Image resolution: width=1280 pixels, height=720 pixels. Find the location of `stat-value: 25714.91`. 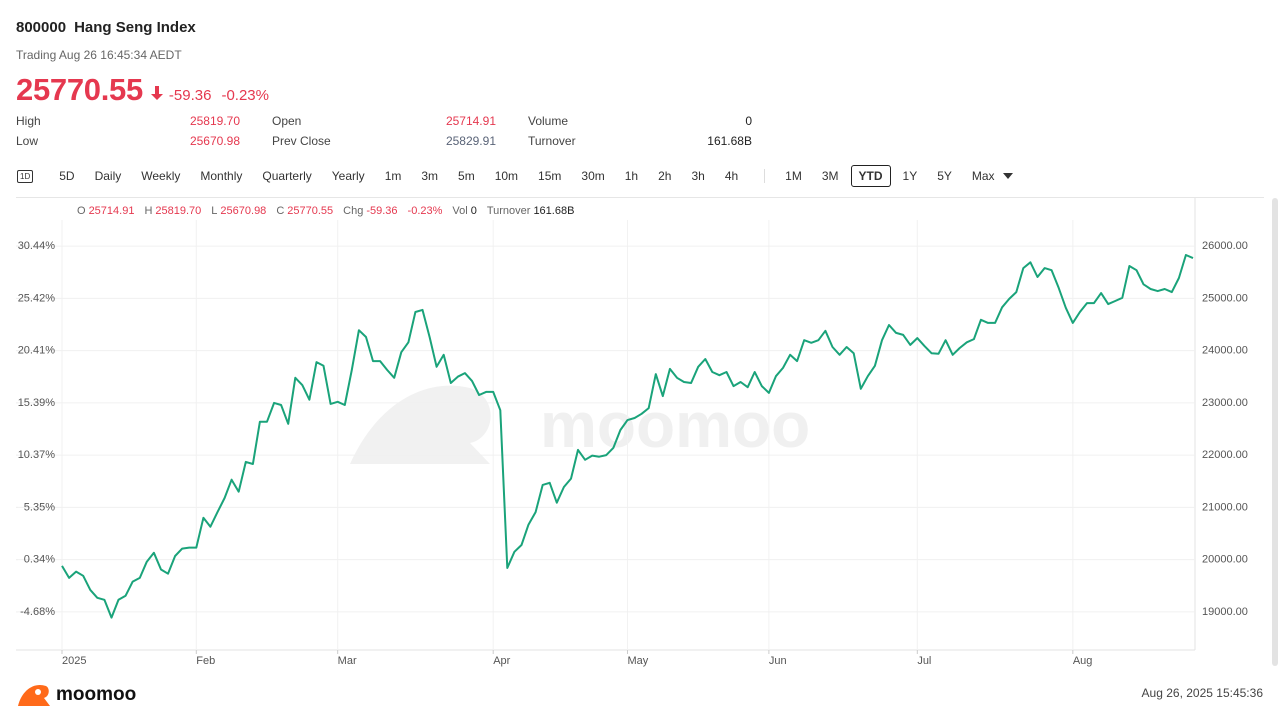

stat-value: 25714.91 is located at coordinates (470, 121).